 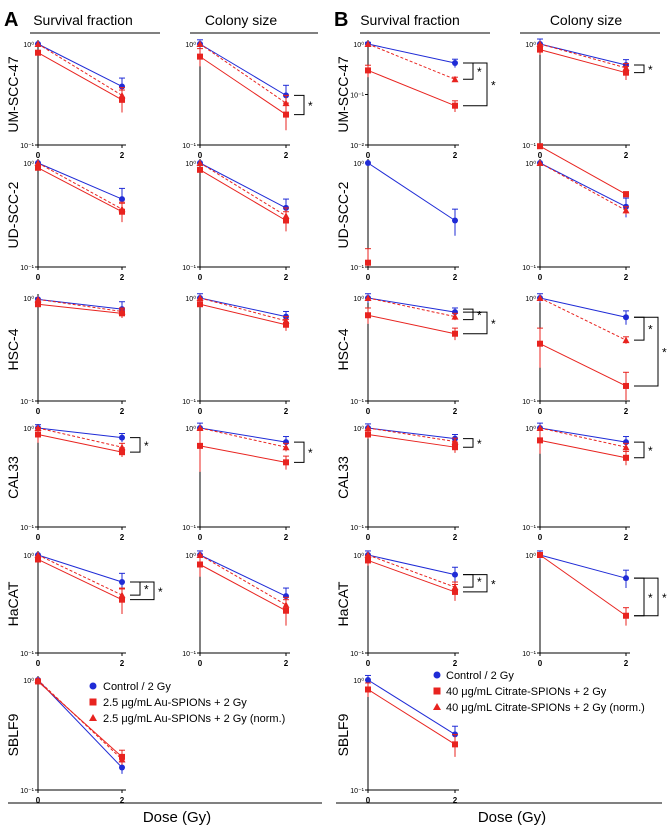 I want to click on panel-b-sblf9-cell-line-label: SBLF9, so click(x=343, y=734).